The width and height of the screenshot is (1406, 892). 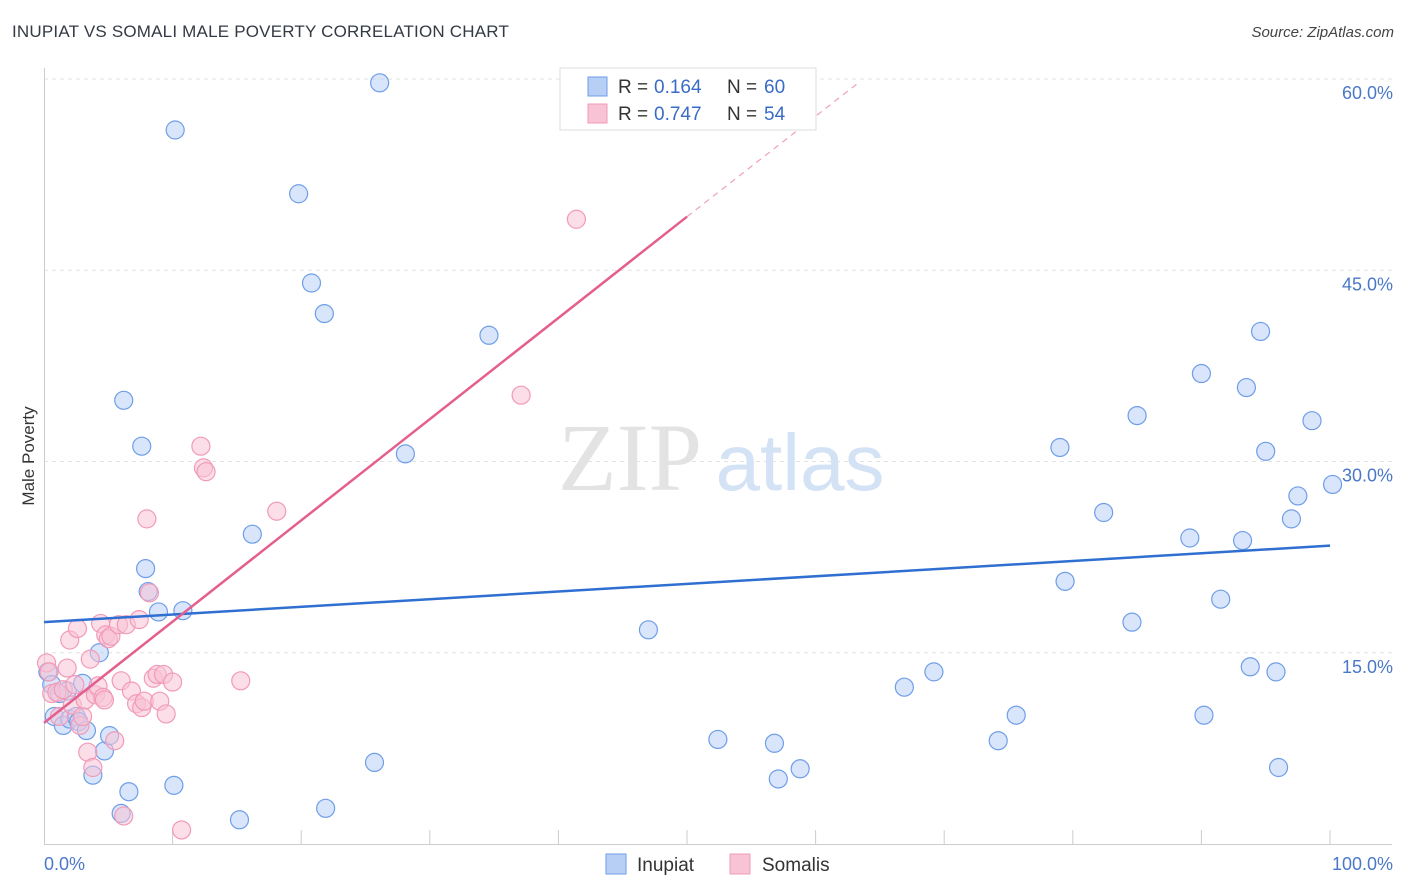 What do you see at coordinates (1367, 667) in the screenshot?
I see `y-tick-label-15: 15.0%` at bounding box center [1367, 667].